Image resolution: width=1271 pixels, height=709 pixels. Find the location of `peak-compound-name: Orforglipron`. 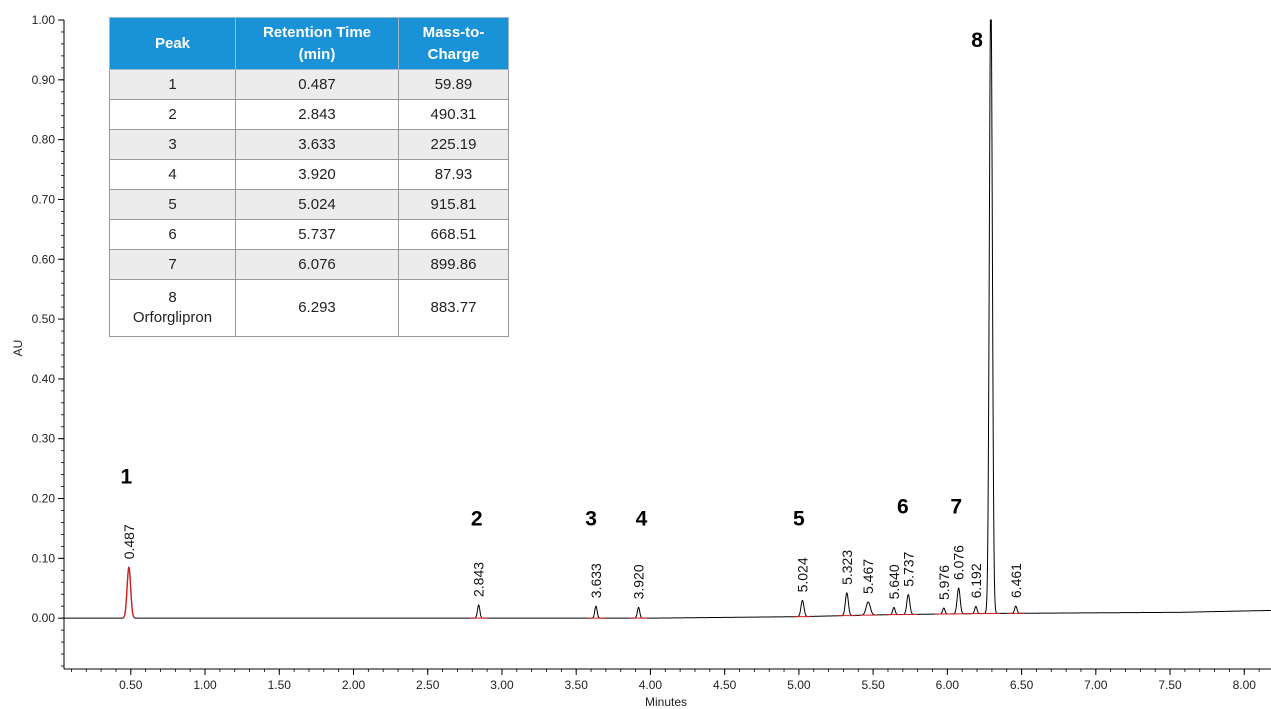

peak-compound-name: Orforglipron is located at coordinates (172, 317).